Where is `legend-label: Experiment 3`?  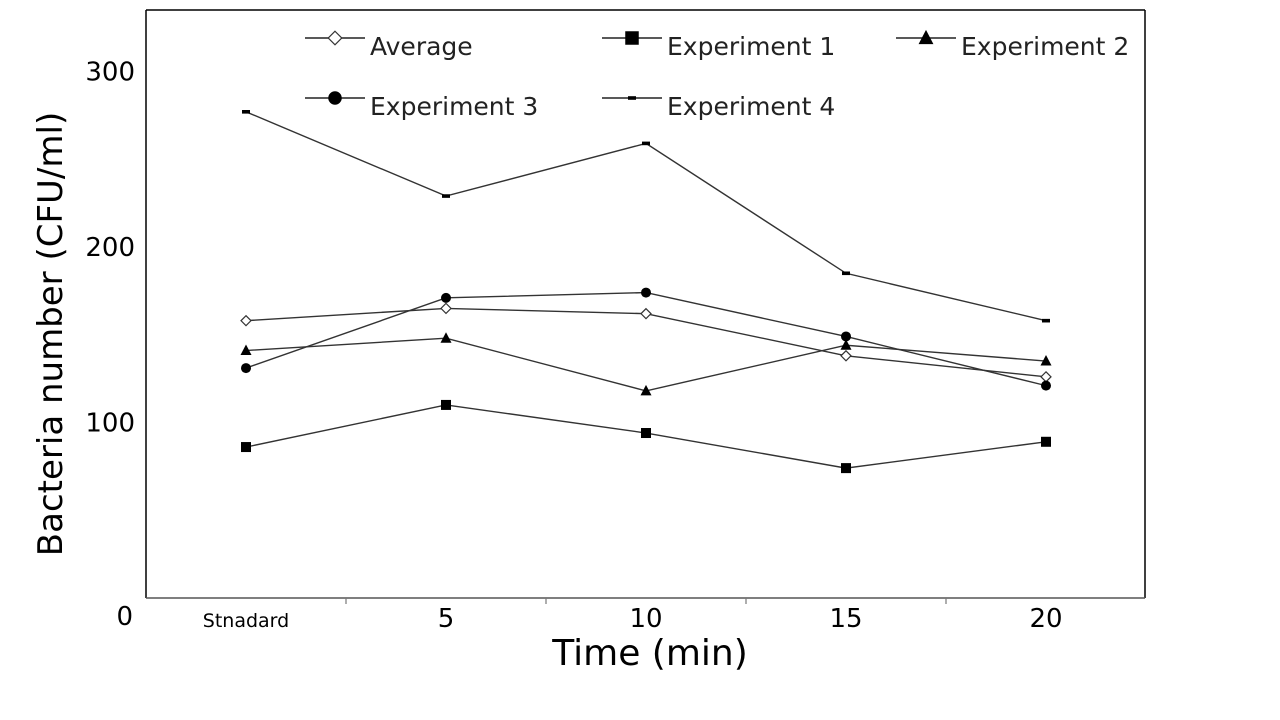
legend-label: Experiment 3 is located at coordinates (454, 106).